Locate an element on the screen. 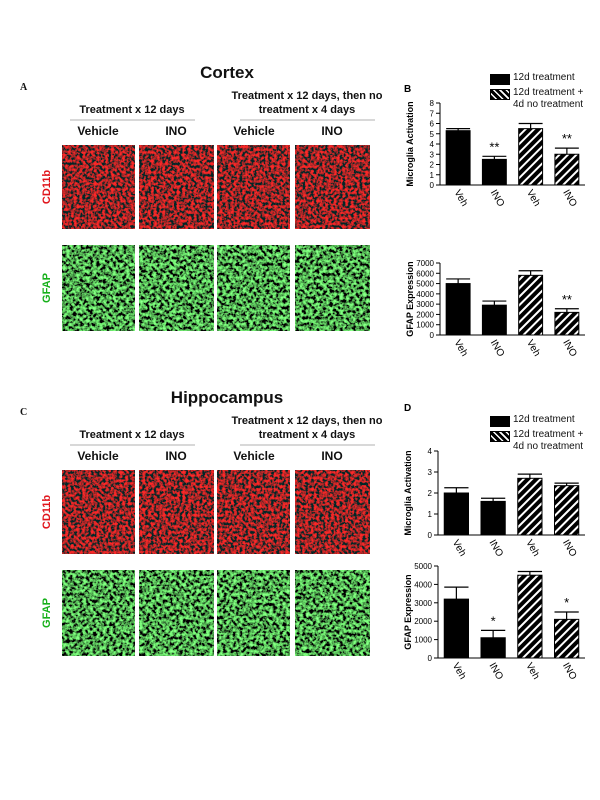 This screenshot has height=800, width=600. section-title: Hippocampus is located at coordinates (227, 397).